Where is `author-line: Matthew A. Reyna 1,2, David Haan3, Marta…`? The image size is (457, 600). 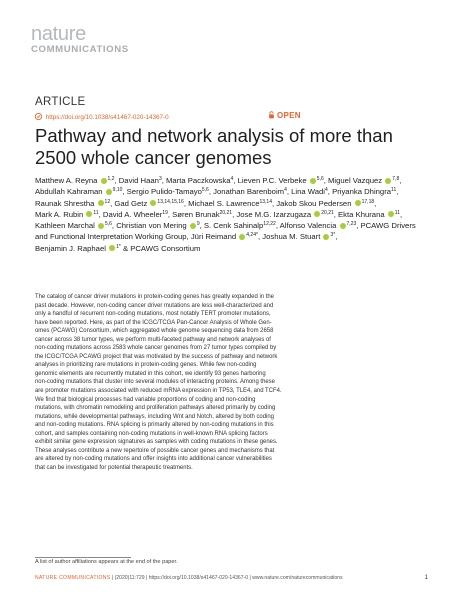
author-line: Matthew A. Reyna 1,2, David Haan3, Marta… is located at coordinates (218, 180).